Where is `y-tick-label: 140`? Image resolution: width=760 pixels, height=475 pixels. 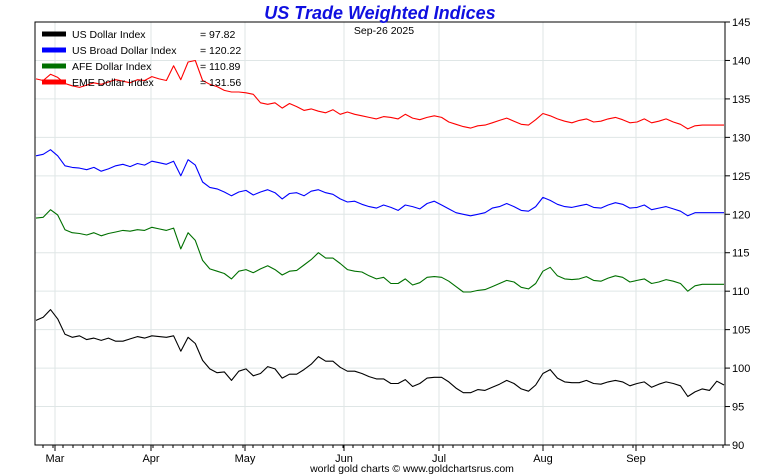 y-tick-label: 140 is located at coordinates (741, 61).